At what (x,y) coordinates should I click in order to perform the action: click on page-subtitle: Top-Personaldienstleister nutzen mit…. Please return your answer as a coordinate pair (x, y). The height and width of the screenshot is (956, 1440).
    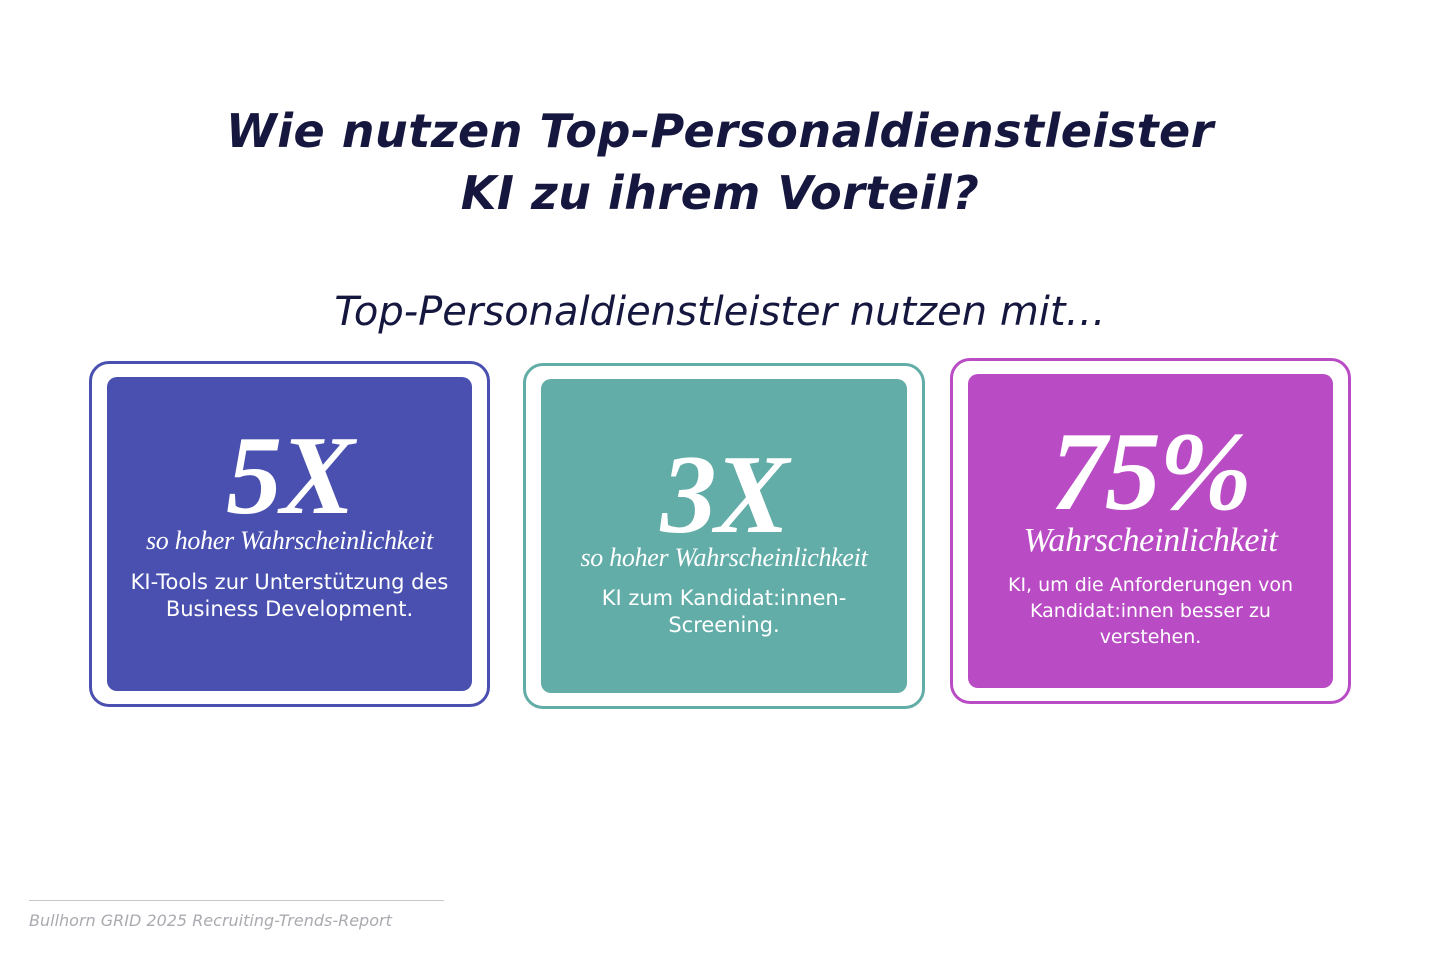
    Looking at the image, I should click on (720, 312).